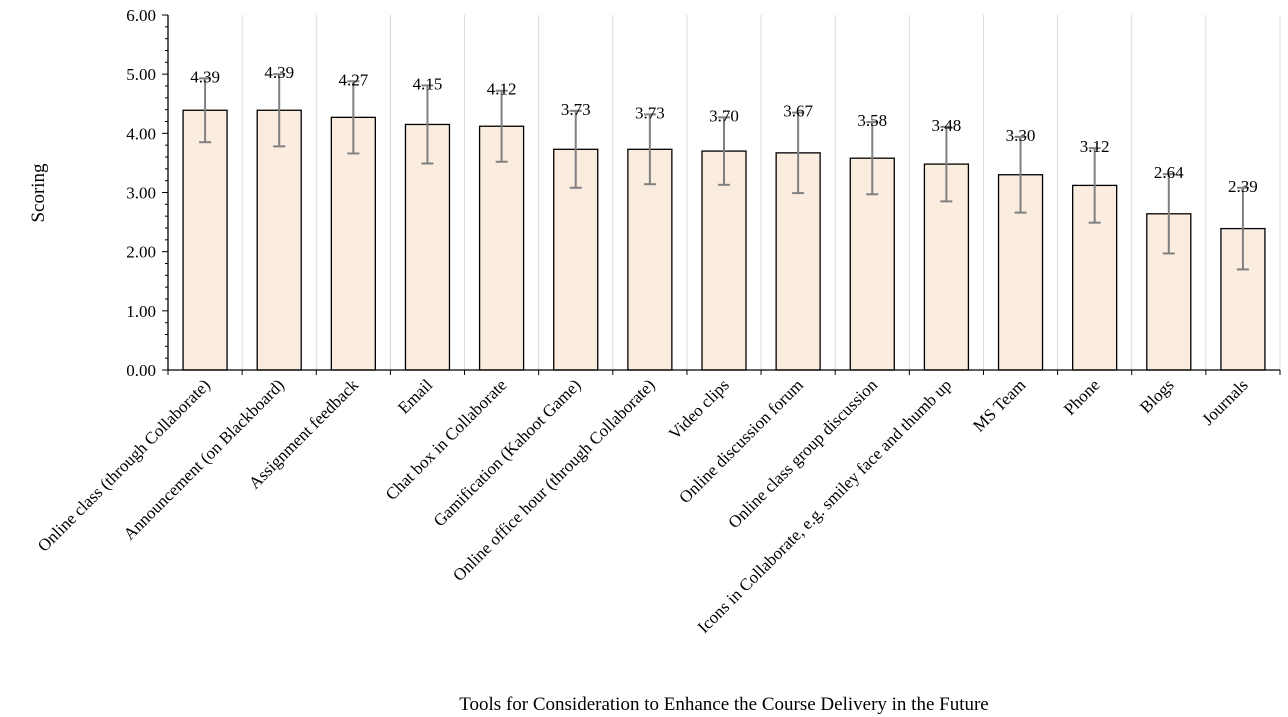 Image resolution: width=1288 pixels, height=717 pixels. I want to click on data-label: 3.58, so click(872, 120).